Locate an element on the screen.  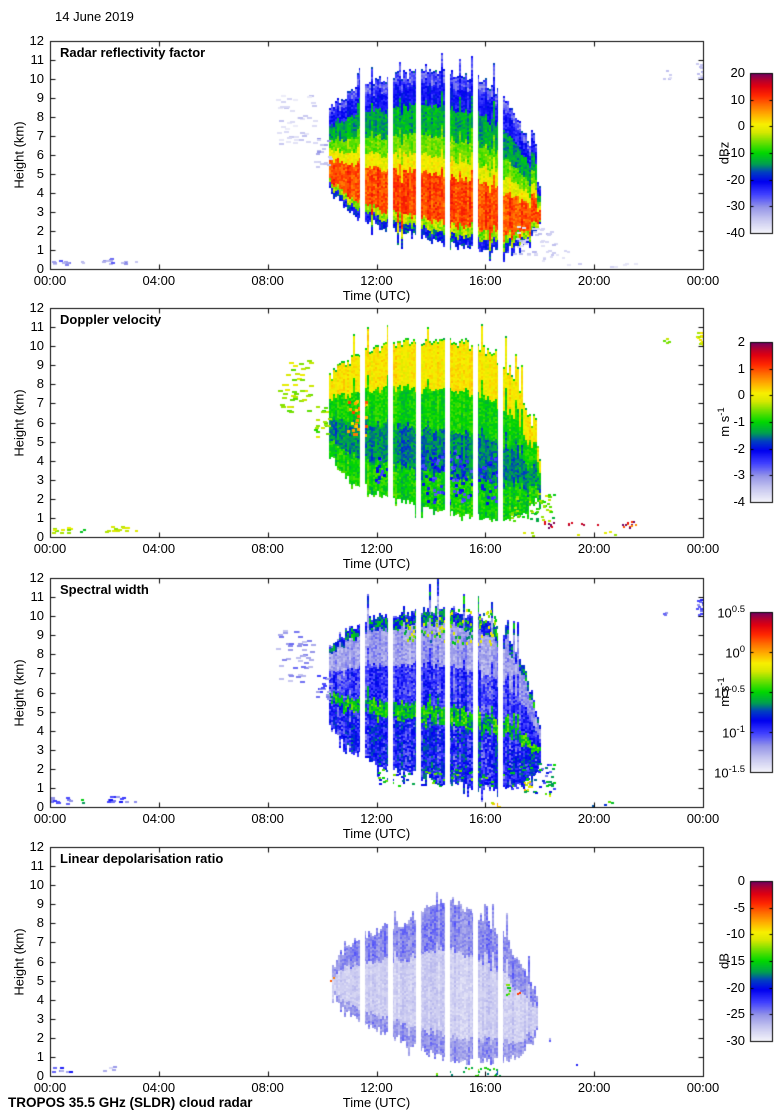
colorbar-tick-label: -25 is located at coordinates (735, 1014).